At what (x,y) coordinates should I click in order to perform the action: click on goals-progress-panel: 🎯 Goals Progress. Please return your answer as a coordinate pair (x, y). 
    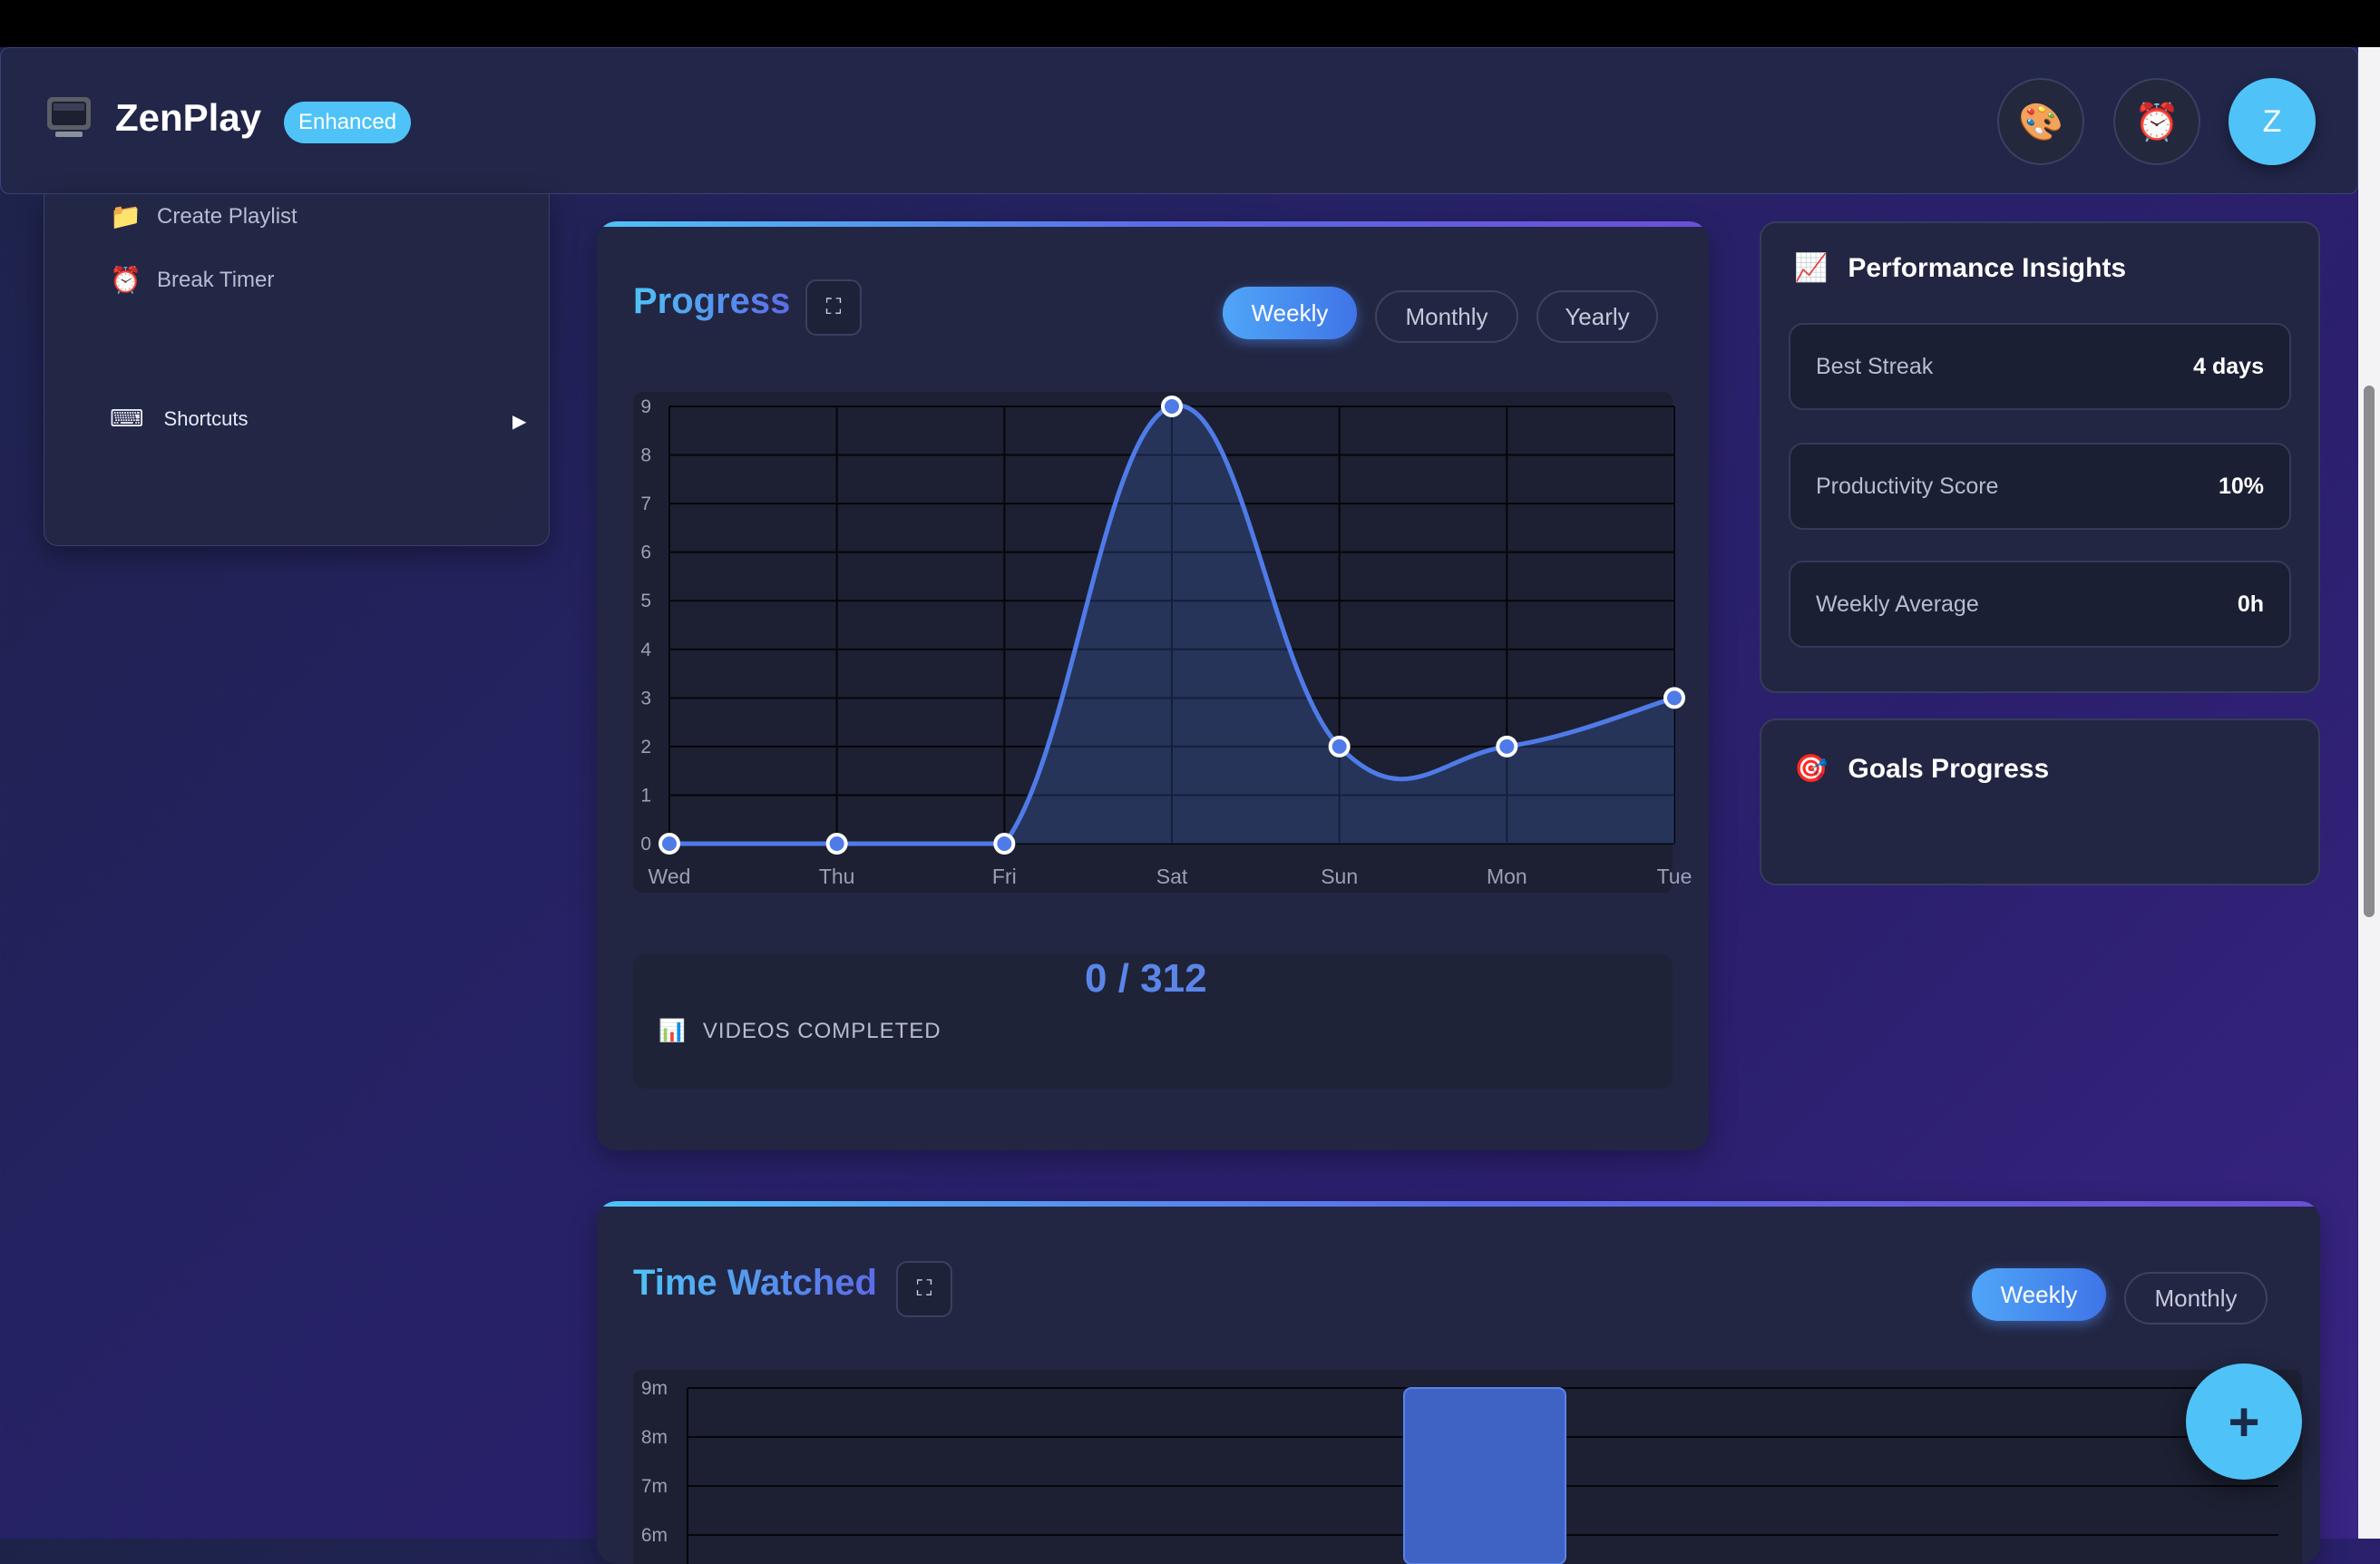
    Looking at the image, I should click on (2040, 801).